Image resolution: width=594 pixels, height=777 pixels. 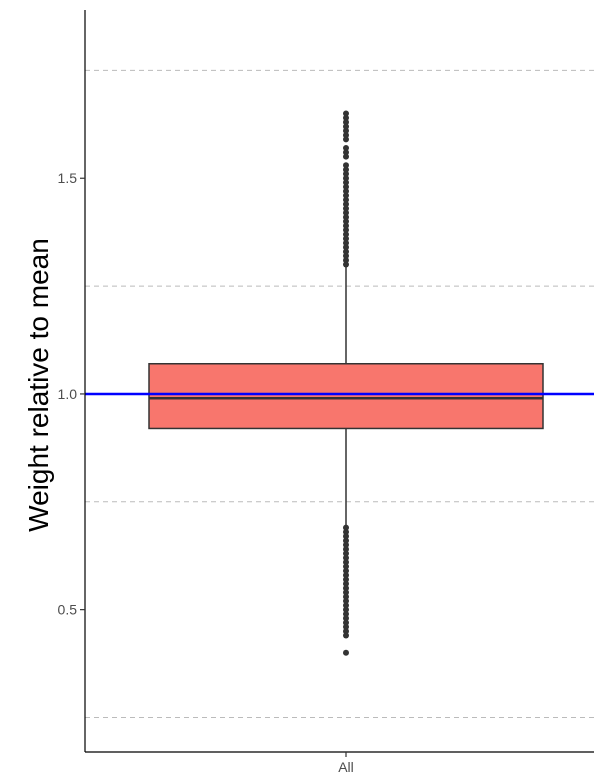 I want to click on box-iqr, so click(x=346, y=396).